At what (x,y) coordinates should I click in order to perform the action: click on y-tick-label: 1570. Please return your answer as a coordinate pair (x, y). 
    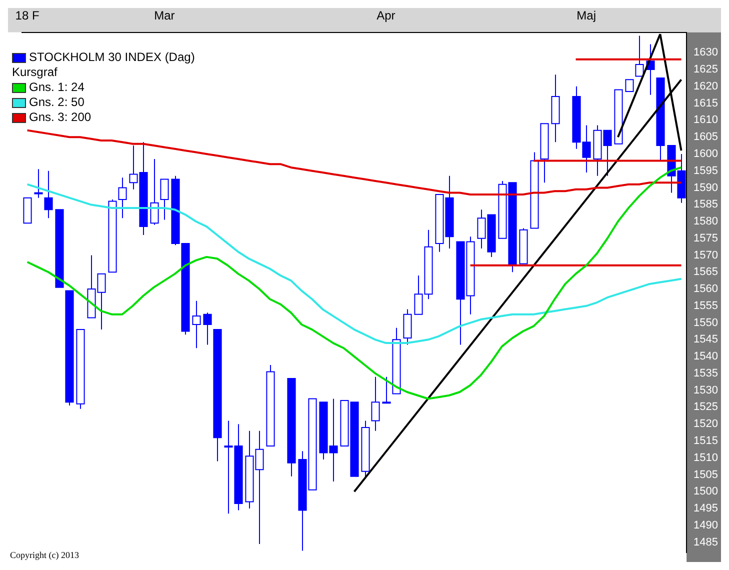
    Looking at the image, I should click on (706, 255).